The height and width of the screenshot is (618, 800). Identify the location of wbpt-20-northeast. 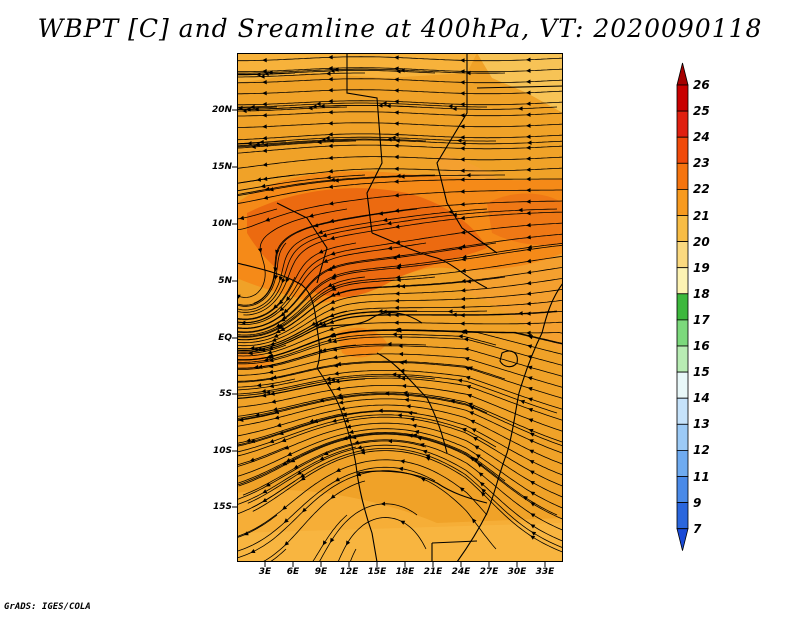
(520, 83).